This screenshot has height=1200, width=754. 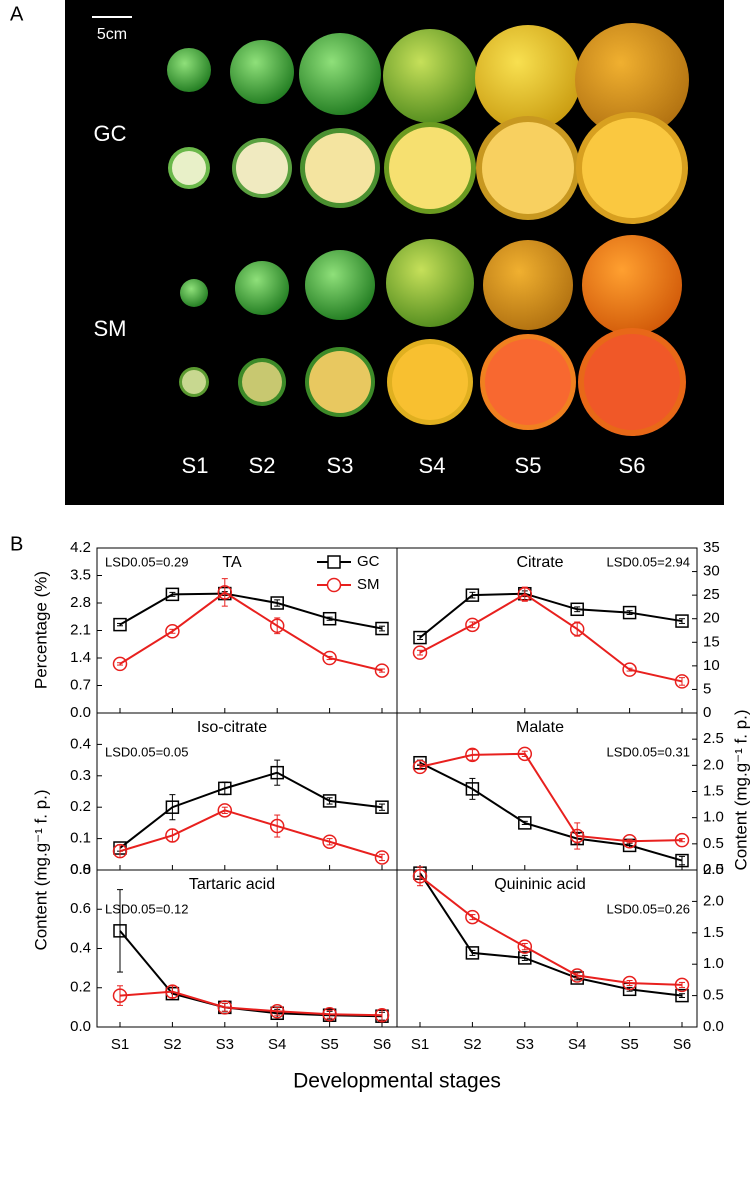 What do you see at coordinates (711, 547) in the screenshot?
I see `y-tick-label: 35` at bounding box center [711, 547].